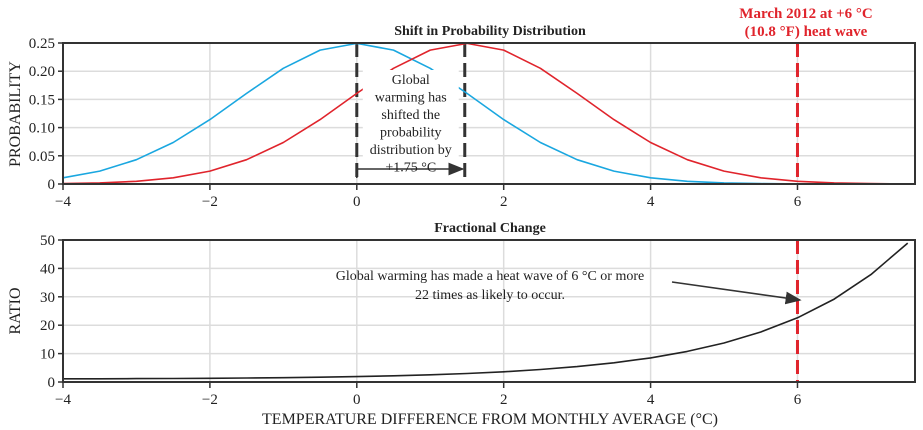  What do you see at coordinates (736, 293) in the screenshot?
I see `annotation-arrow` at bounding box center [736, 293].